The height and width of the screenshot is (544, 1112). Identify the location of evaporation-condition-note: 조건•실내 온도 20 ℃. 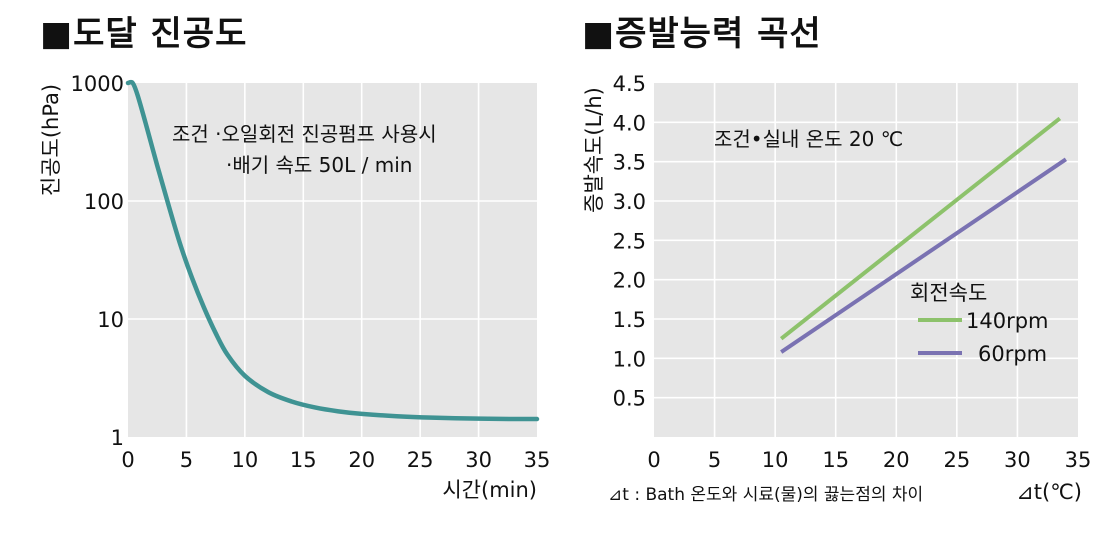
(808, 139).